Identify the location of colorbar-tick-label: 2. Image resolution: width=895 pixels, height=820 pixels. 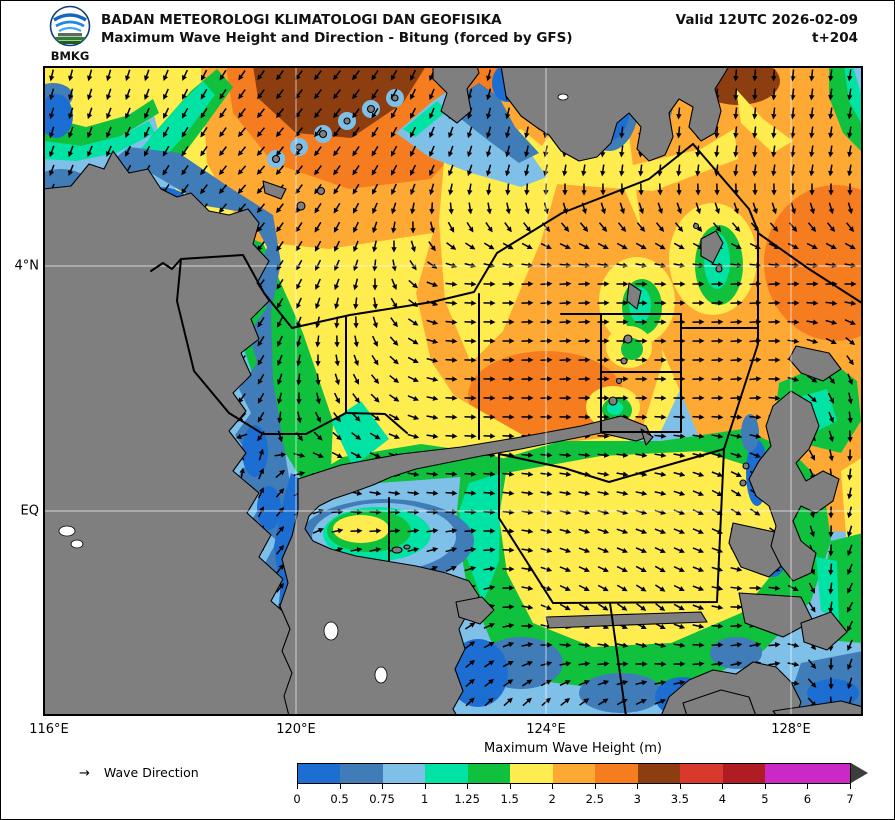
(552, 799).